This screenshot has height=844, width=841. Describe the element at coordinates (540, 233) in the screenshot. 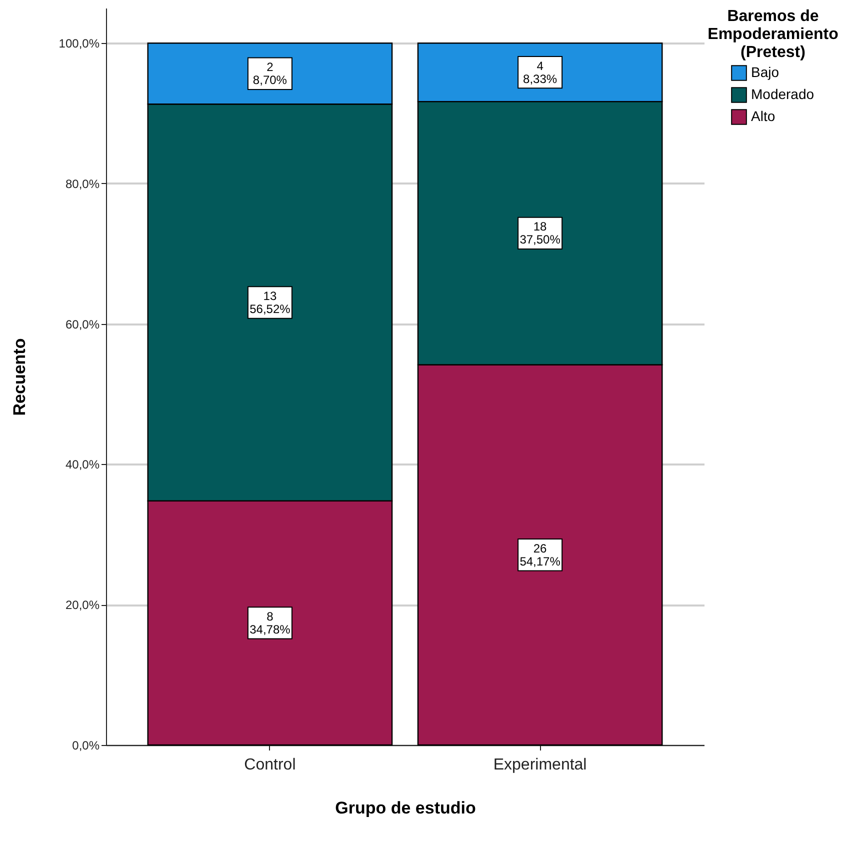

I see `data-label: 18 37,50%` at that location.